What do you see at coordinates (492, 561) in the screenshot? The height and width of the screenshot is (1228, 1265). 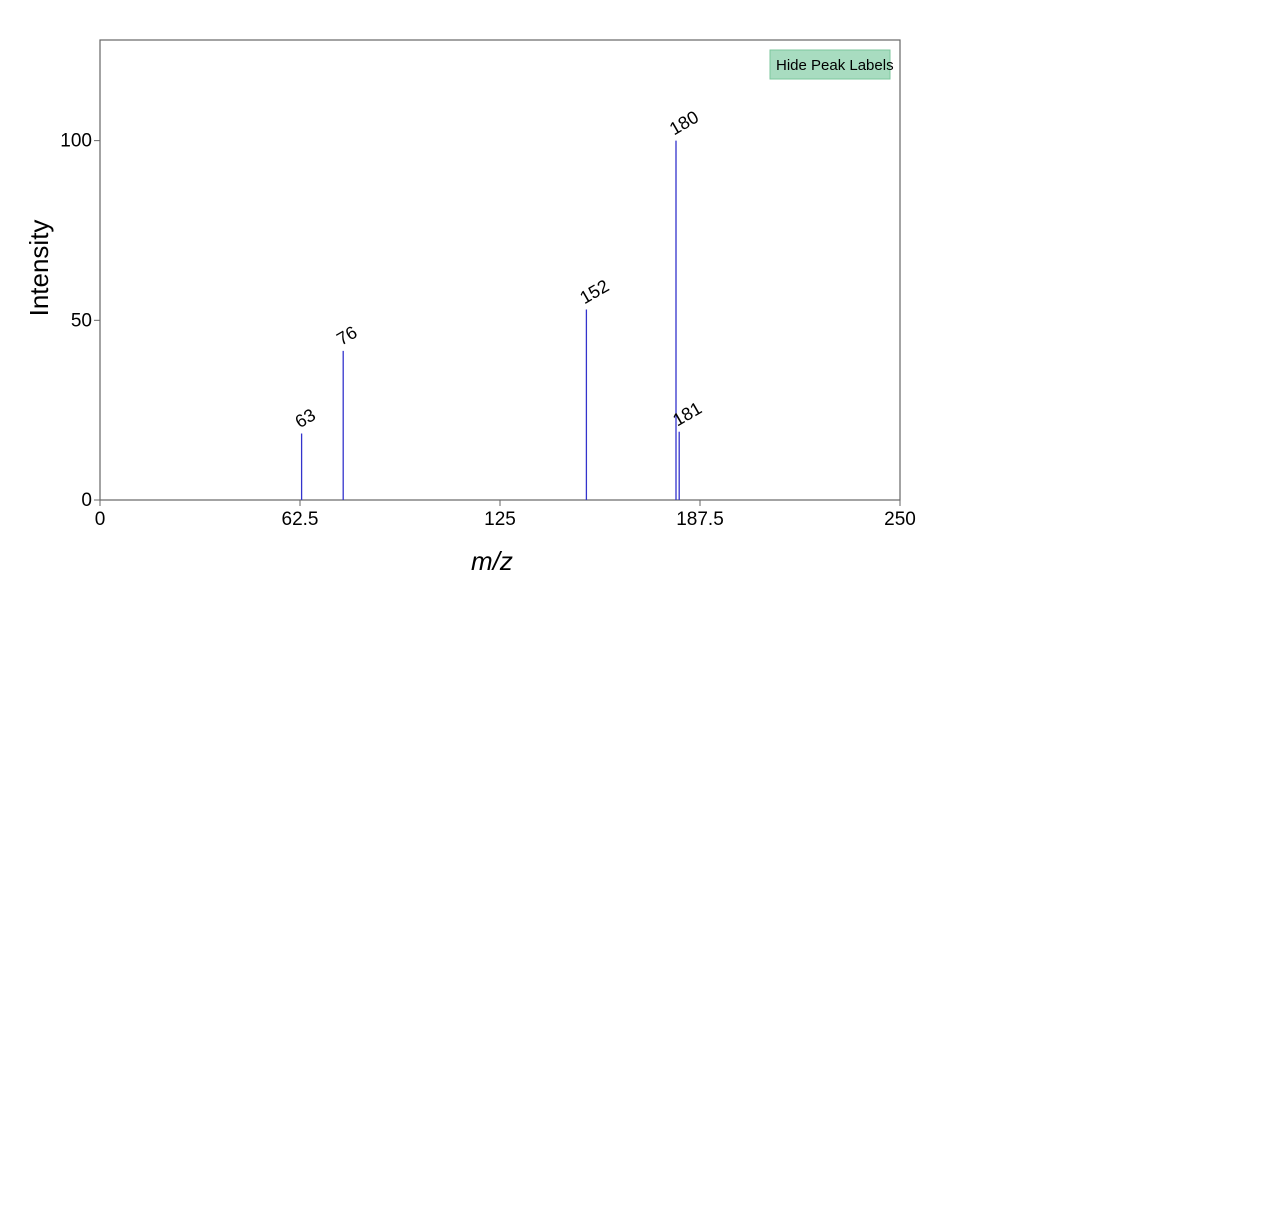 I see `x-axis-title: m/z` at bounding box center [492, 561].